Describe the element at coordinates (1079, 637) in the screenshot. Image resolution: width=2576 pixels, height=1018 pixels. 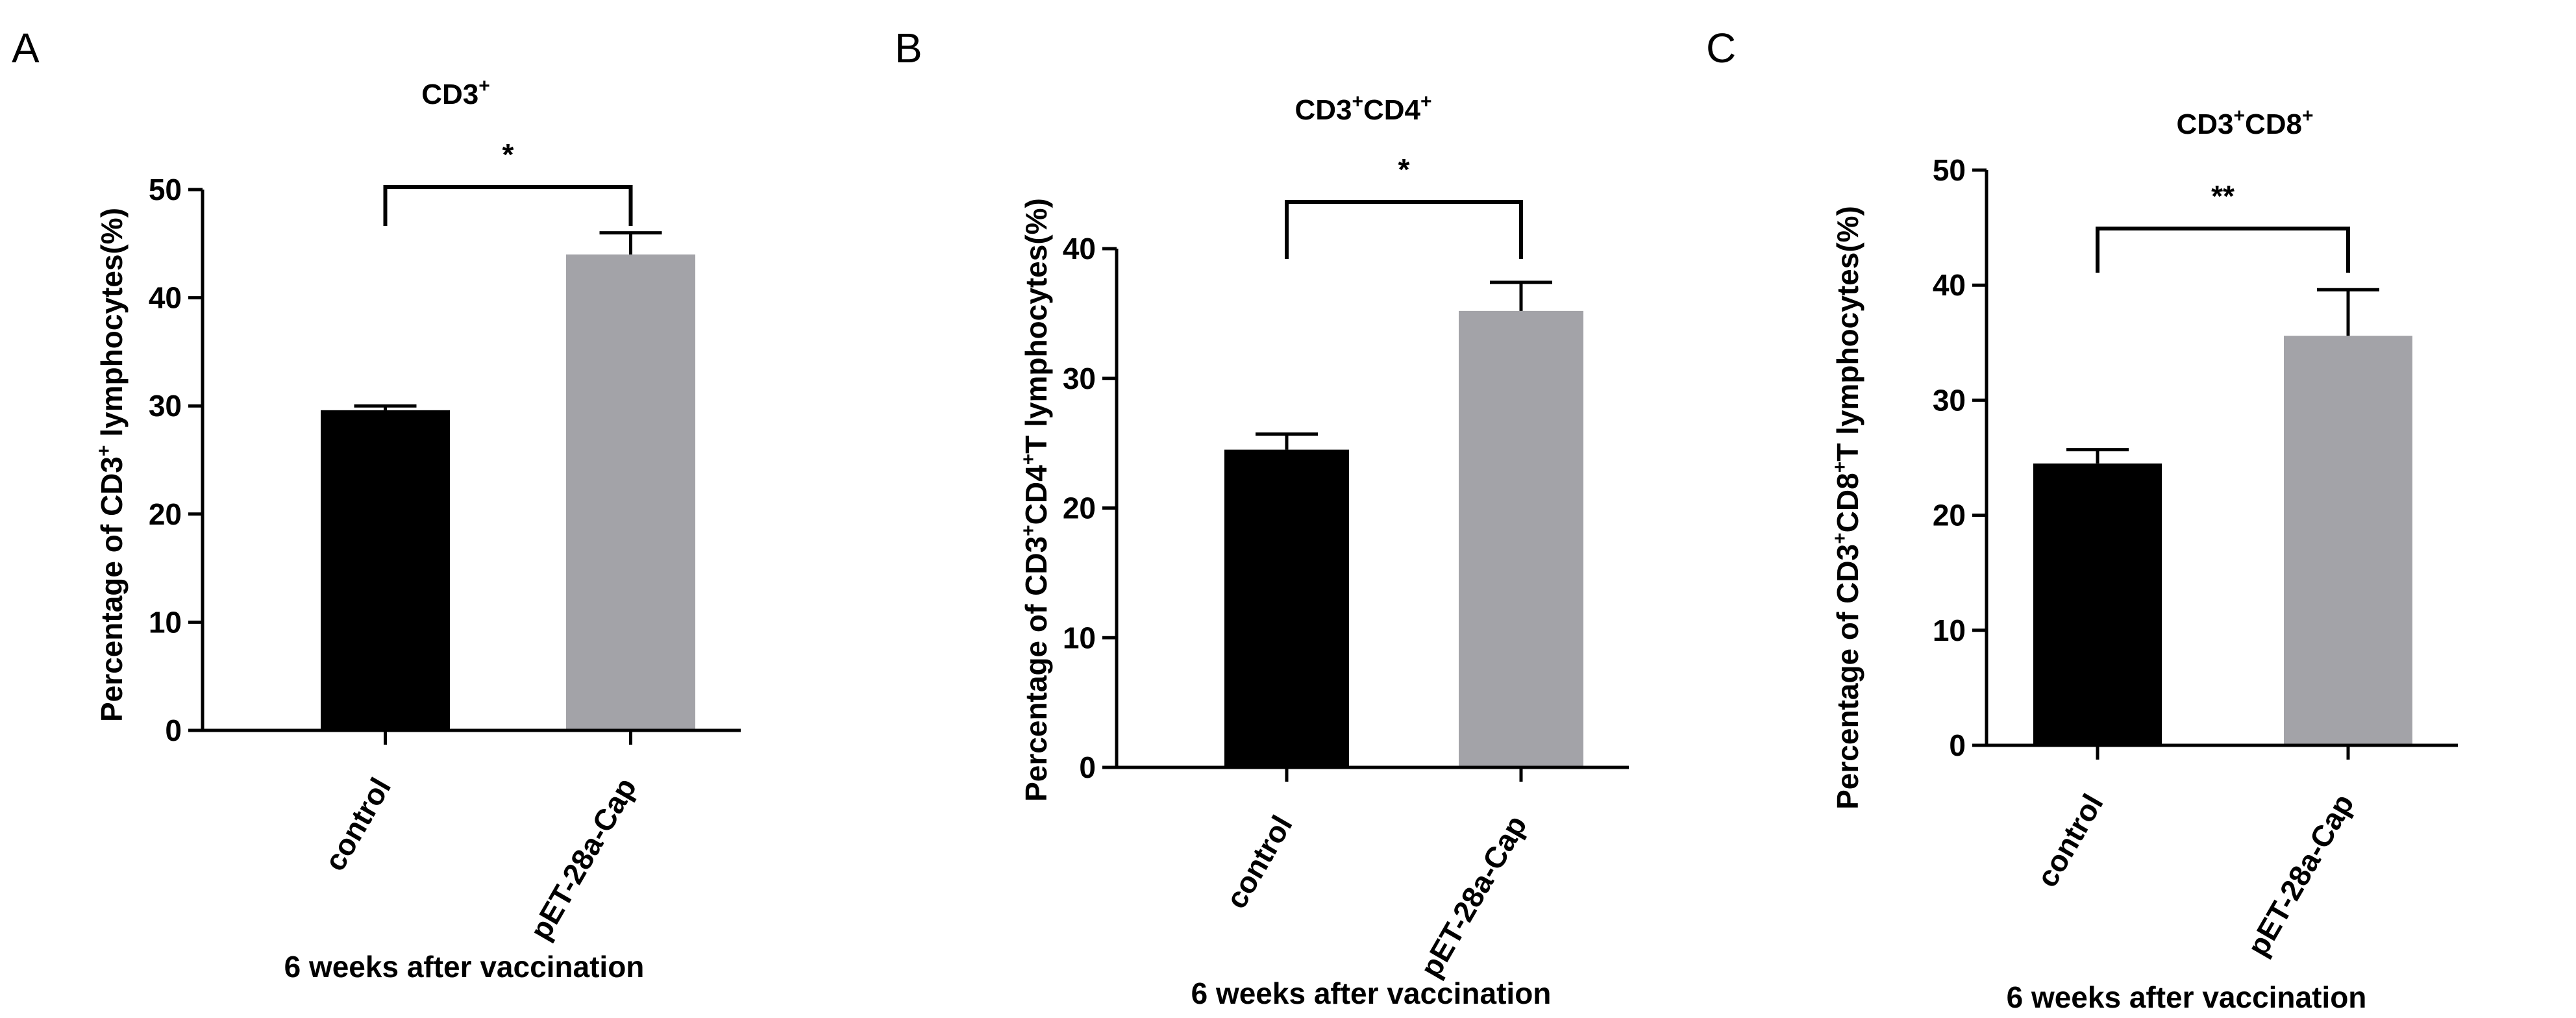
I see `y-tick-label-b-10: 10` at that location.